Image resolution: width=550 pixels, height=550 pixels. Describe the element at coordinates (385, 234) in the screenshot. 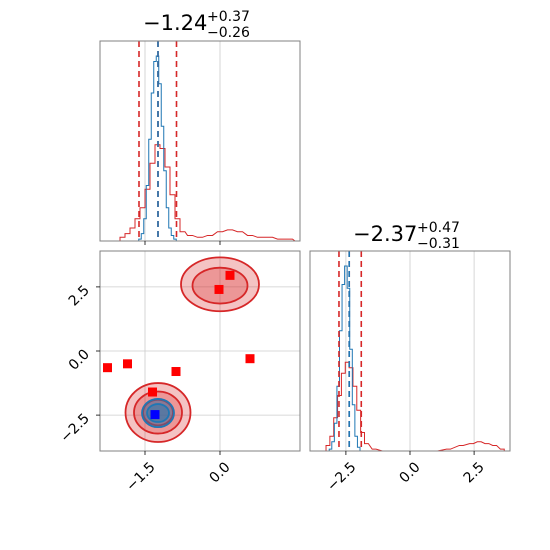

I see `title-p2-value: −2.37` at that location.